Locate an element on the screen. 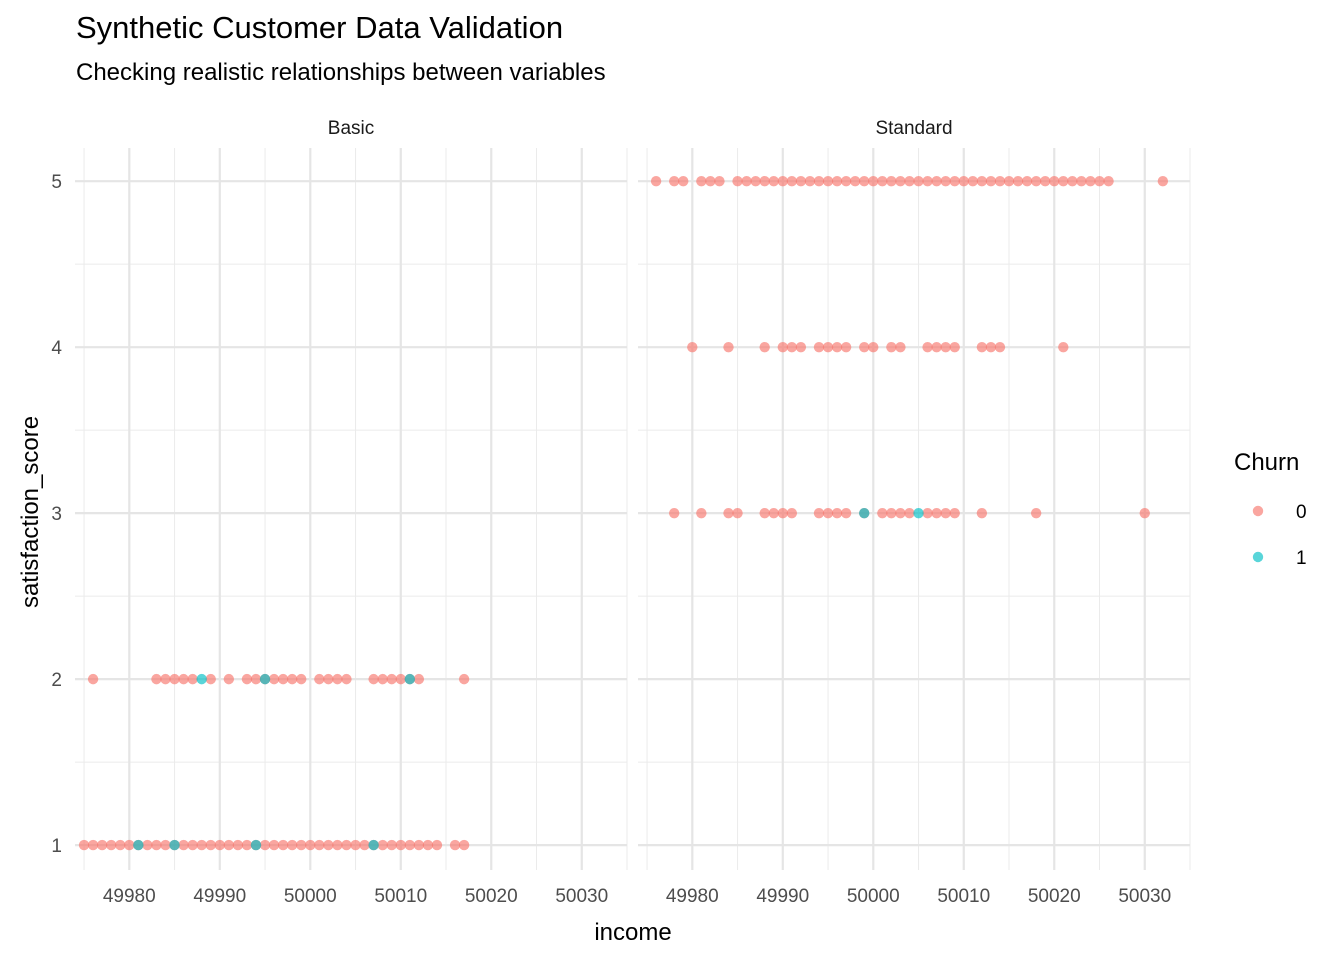 This screenshot has height=960, width=1344. x-tick-label: 49990 is located at coordinates (219, 896).